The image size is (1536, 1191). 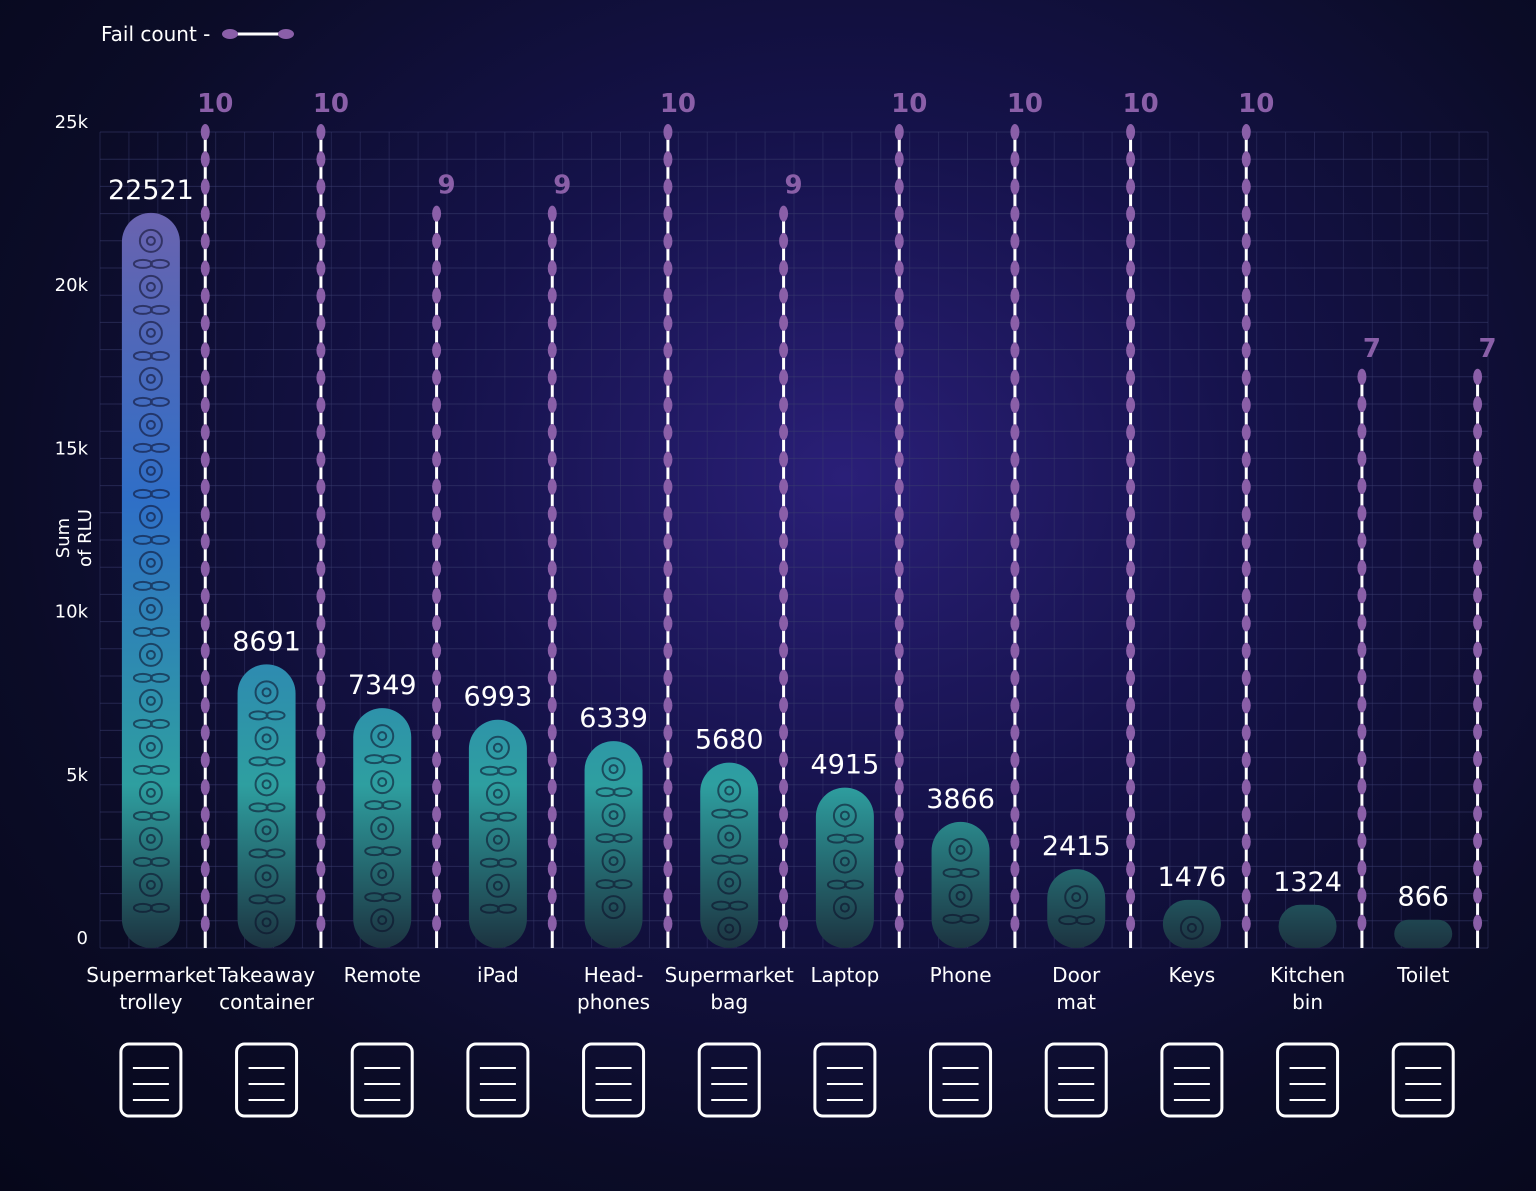 I want to click on legend-fail-count-swatch, so click(x=258, y=34).